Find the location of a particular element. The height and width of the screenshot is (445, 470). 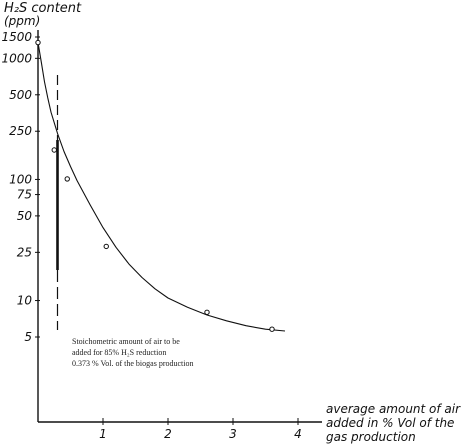

x-tick-label: 3 is located at coordinates (233, 434).